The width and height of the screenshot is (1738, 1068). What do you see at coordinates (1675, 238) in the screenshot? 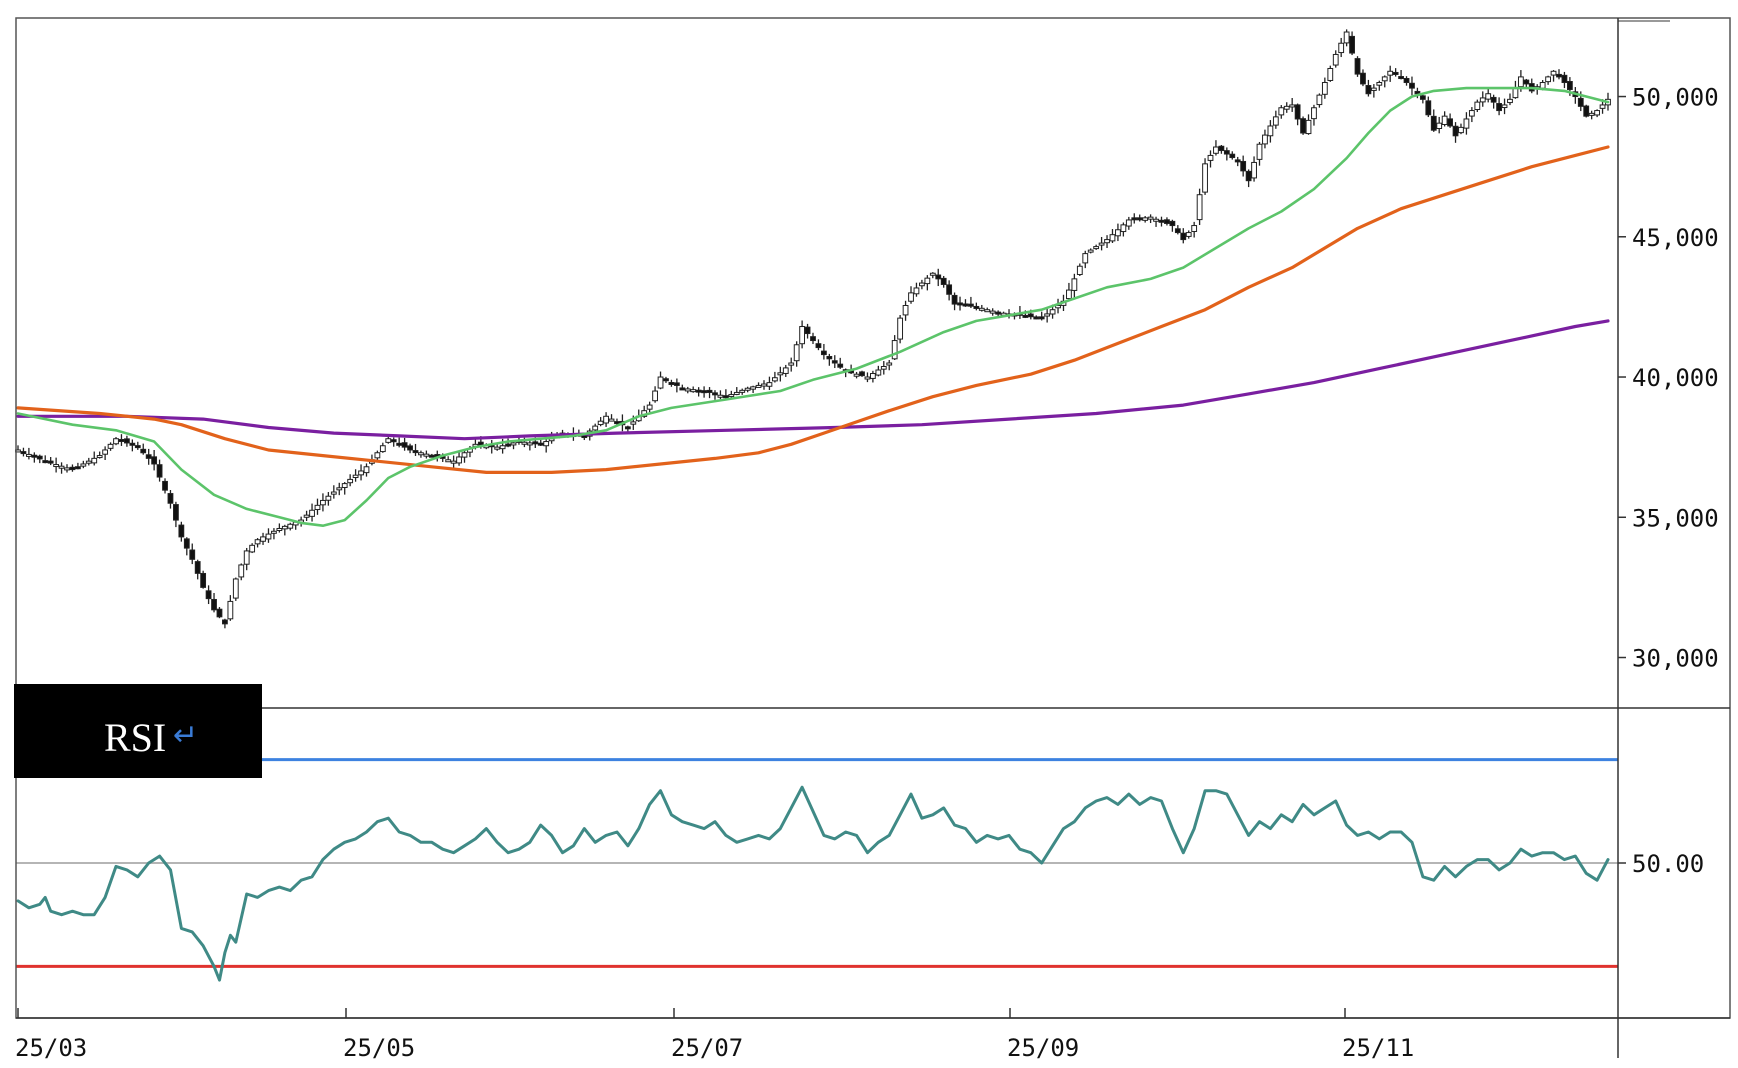
I see `price-tick-label: 45,000` at bounding box center [1675, 238].